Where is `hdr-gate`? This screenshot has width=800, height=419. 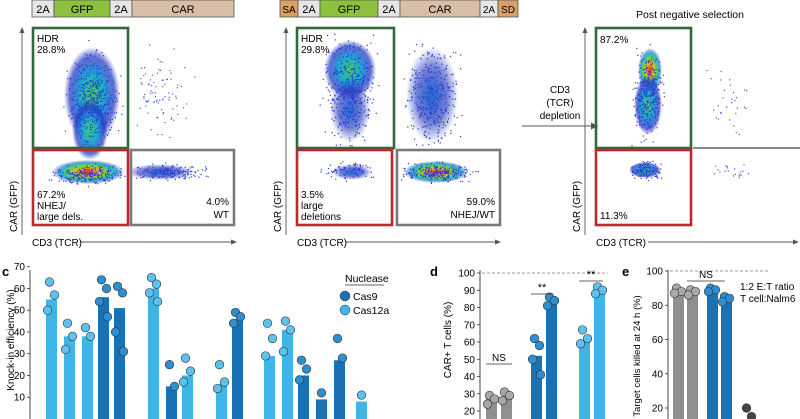 hdr-gate is located at coordinates (345, 88).